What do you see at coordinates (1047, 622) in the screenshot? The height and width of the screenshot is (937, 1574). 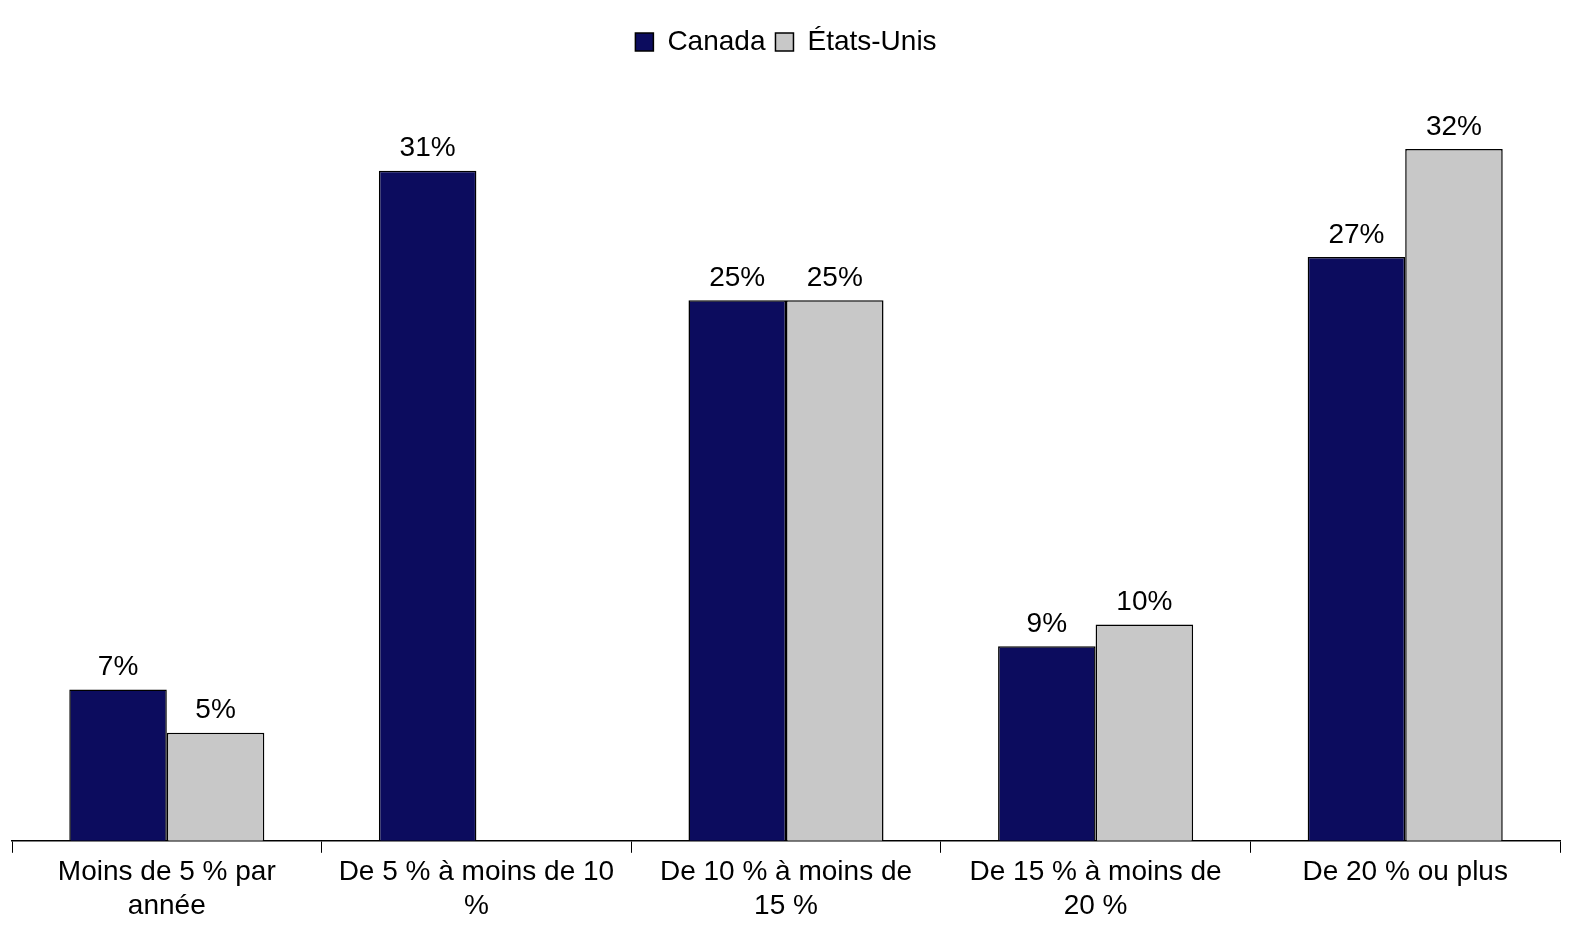 I see `data-label: 9%` at bounding box center [1047, 622].